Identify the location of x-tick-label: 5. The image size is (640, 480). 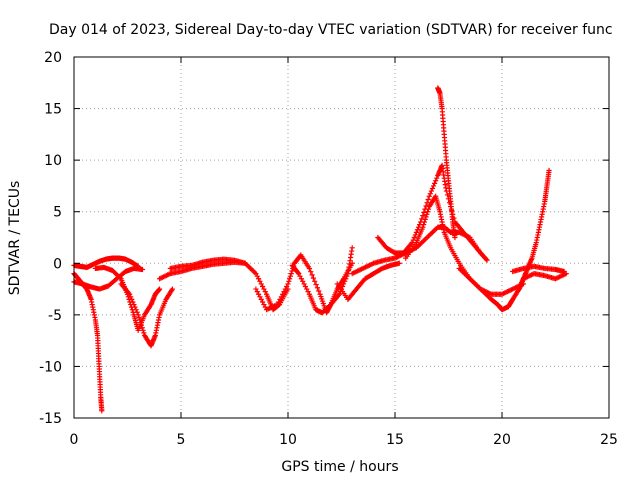
(181, 440).